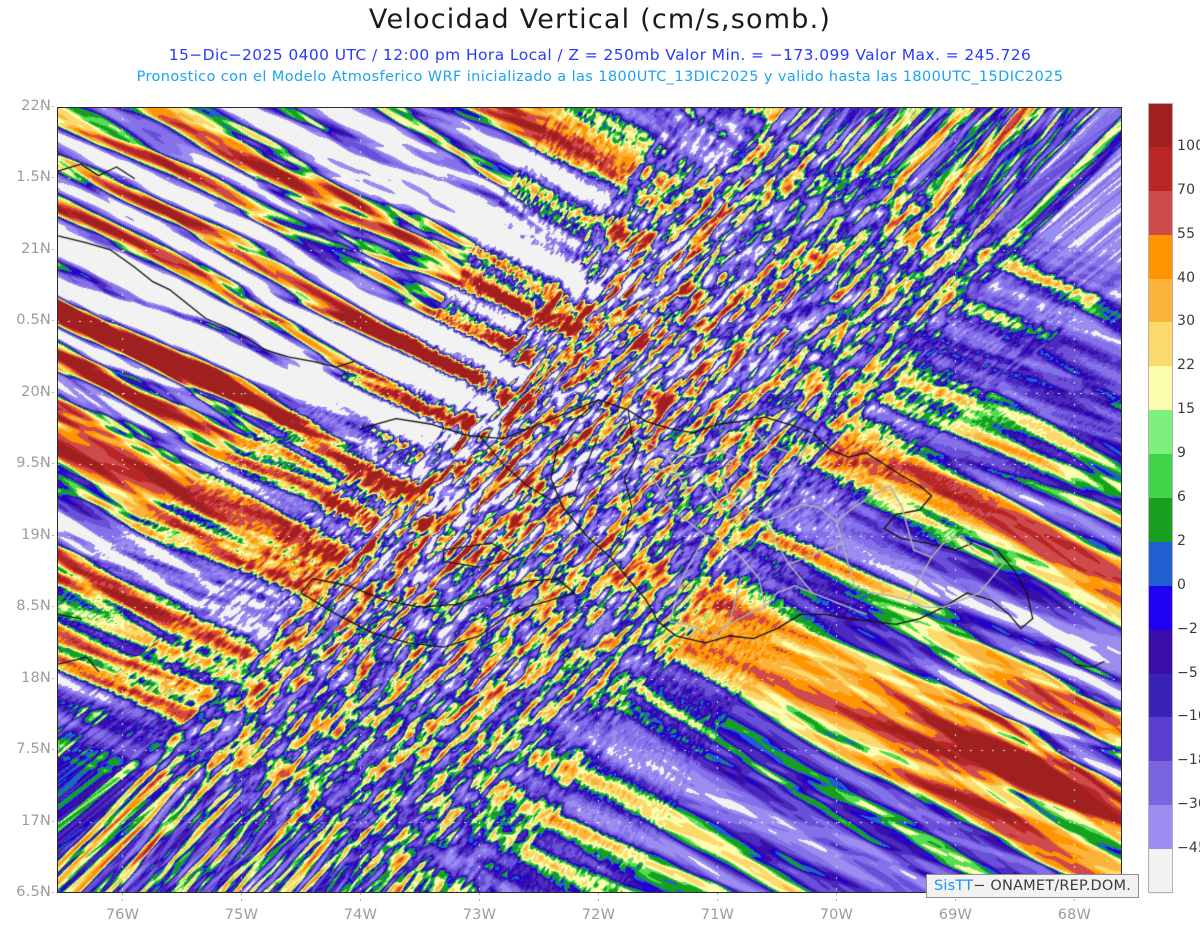  What do you see at coordinates (122, 915) in the screenshot?
I see `longitude-tick-label: 76W` at bounding box center [122, 915].